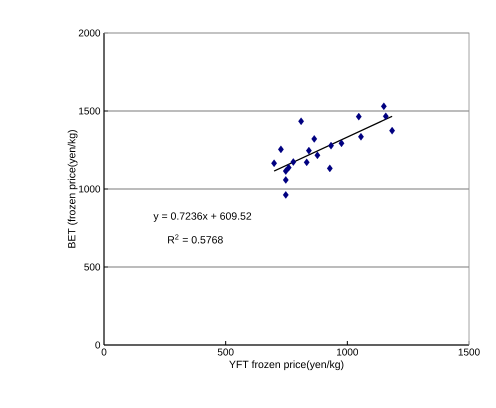 This screenshot has height=408, width=496. What do you see at coordinates (469, 352) in the screenshot?
I see `x-tick-label: 1500` at bounding box center [469, 352].